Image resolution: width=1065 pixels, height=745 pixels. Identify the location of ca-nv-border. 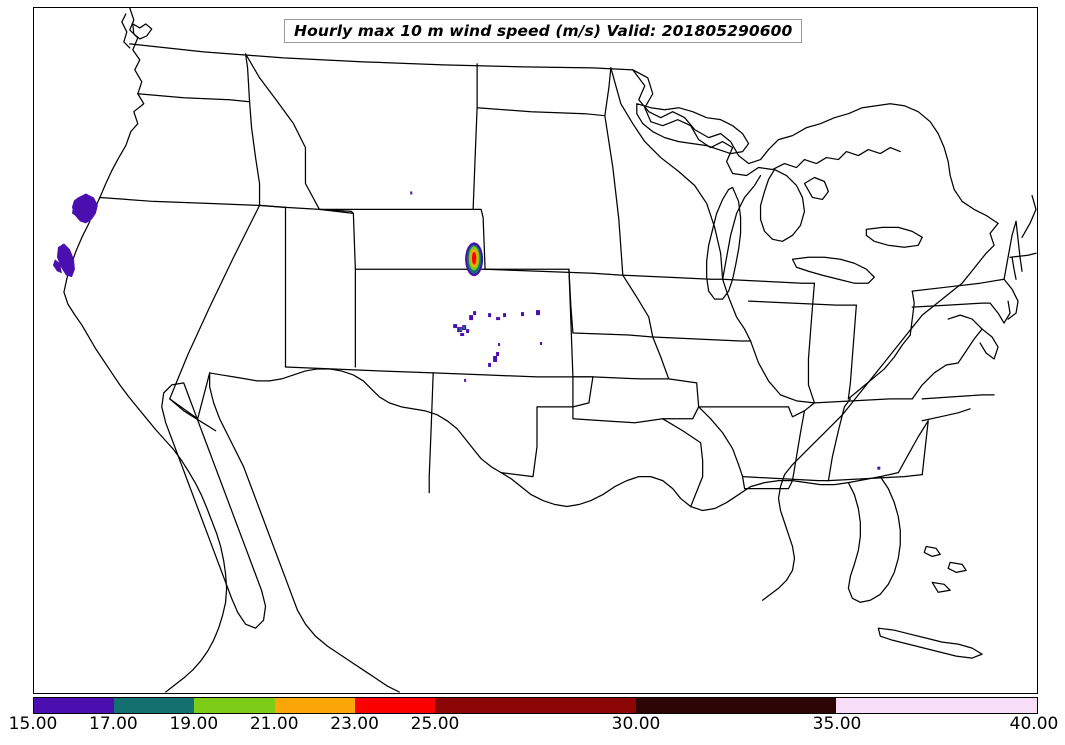
(215, 302).